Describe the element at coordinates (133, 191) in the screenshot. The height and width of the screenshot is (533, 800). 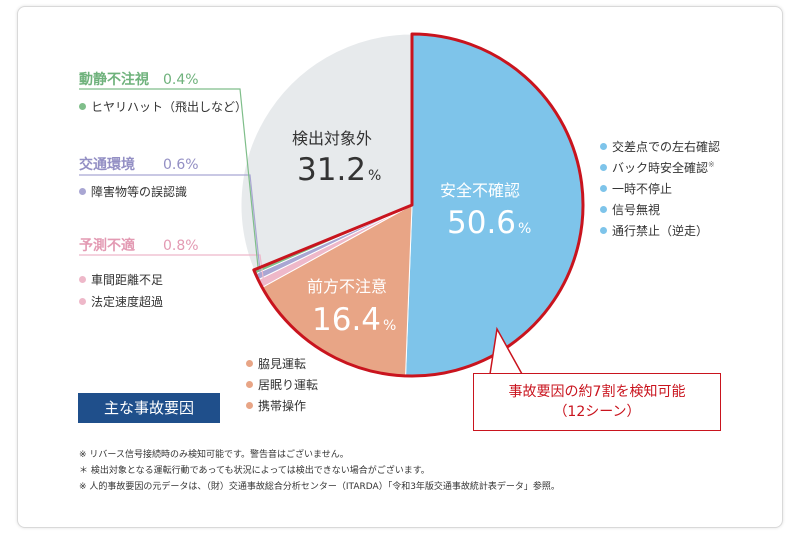
I see `koutsu-item: 障害物等の誤認識` at that location.